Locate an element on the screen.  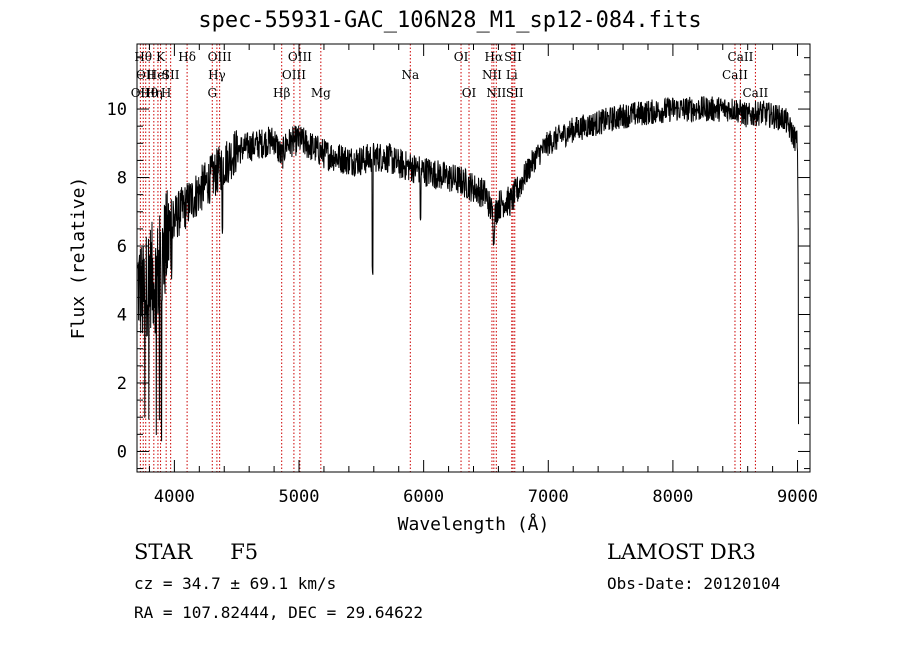
subclass: F5 is located at coordinates (244, 552).